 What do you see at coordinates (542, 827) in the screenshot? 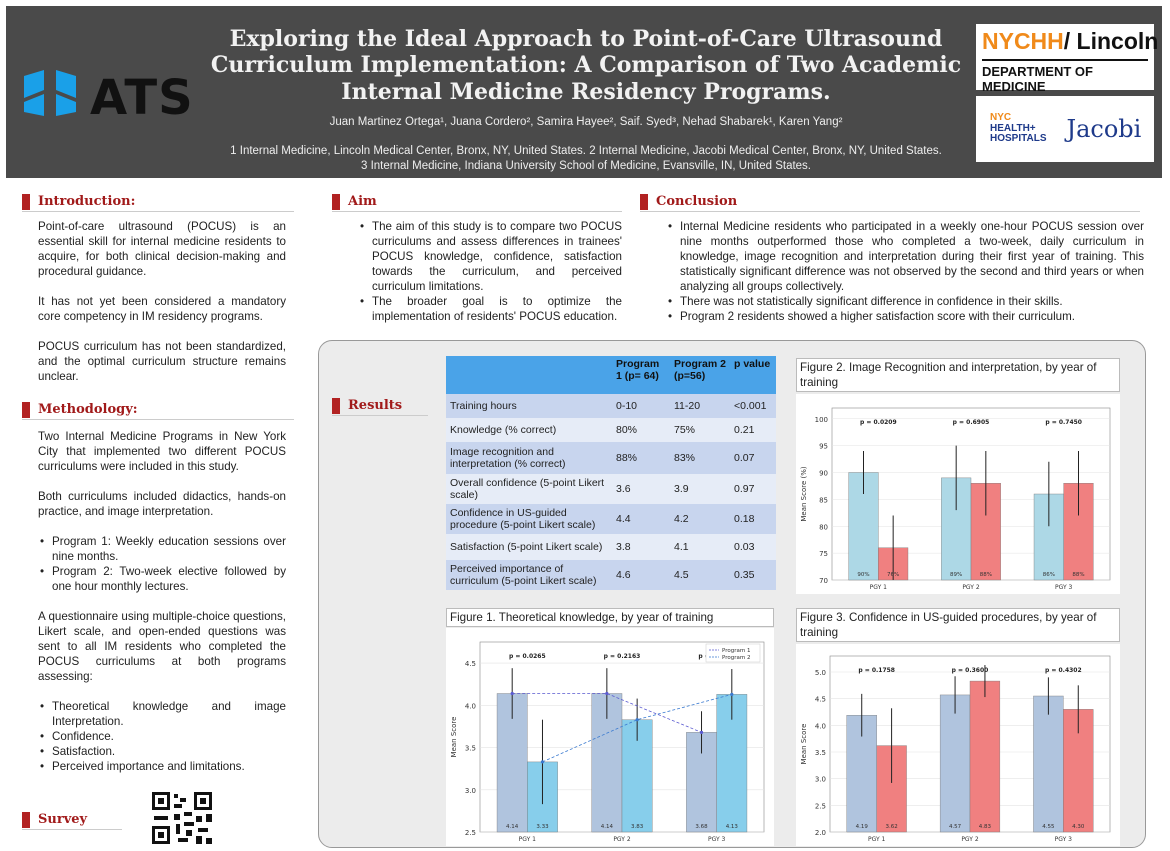
I see `data-label: 3.33` at bounding box center [542, 827].